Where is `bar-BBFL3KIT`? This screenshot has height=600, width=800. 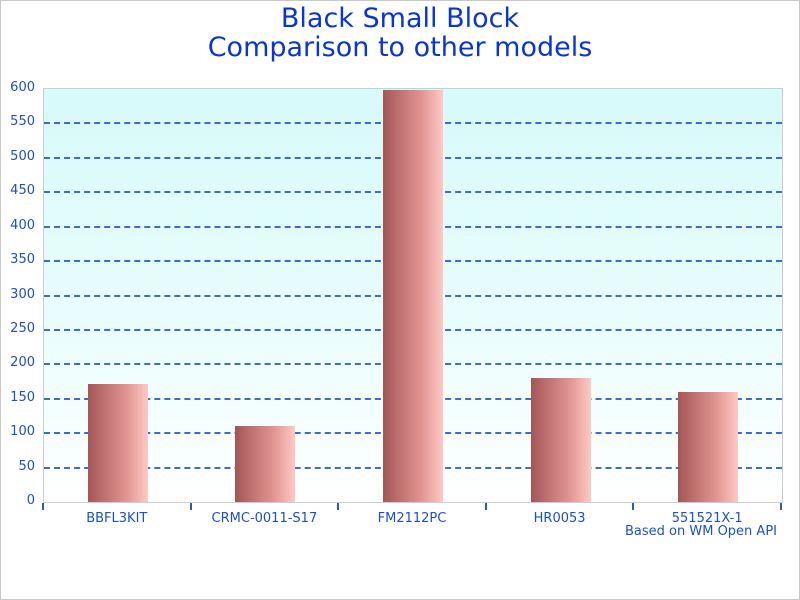
bar-BBFL3KIT is located at coordinates (117, 442).